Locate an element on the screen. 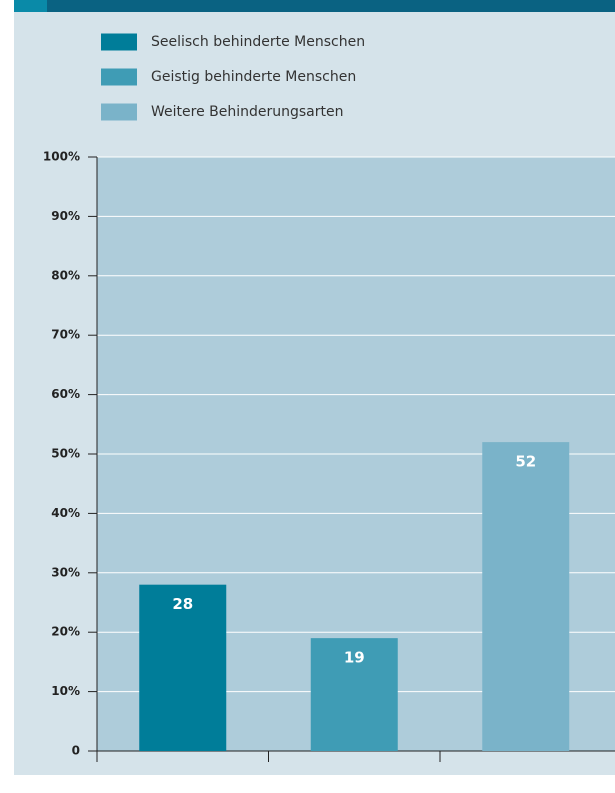  y-tick-label: 30% is located at coordinates (65, 572).